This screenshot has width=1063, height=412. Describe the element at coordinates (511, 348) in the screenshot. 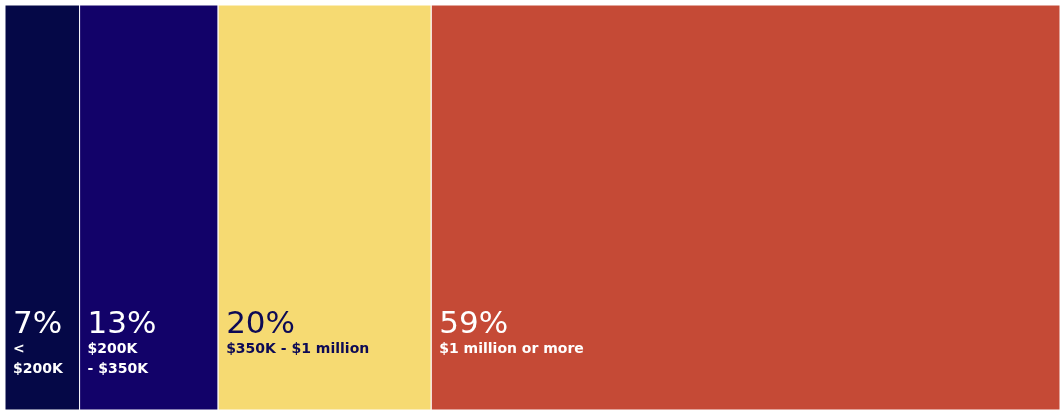

I see `series-label: $1 million or more` at that location.